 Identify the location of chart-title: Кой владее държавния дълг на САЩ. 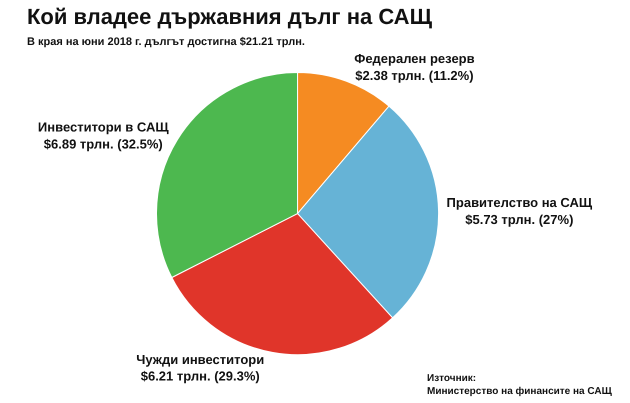
(230, 16).